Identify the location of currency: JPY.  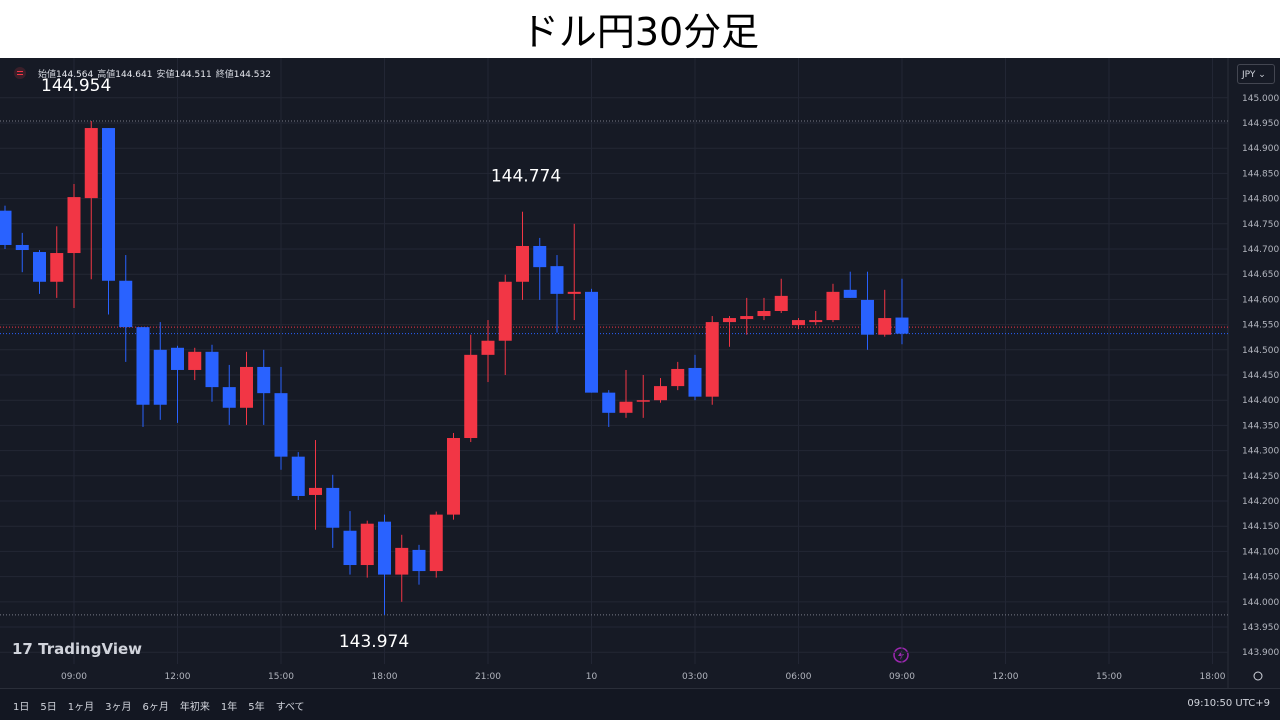
(1249, 75).